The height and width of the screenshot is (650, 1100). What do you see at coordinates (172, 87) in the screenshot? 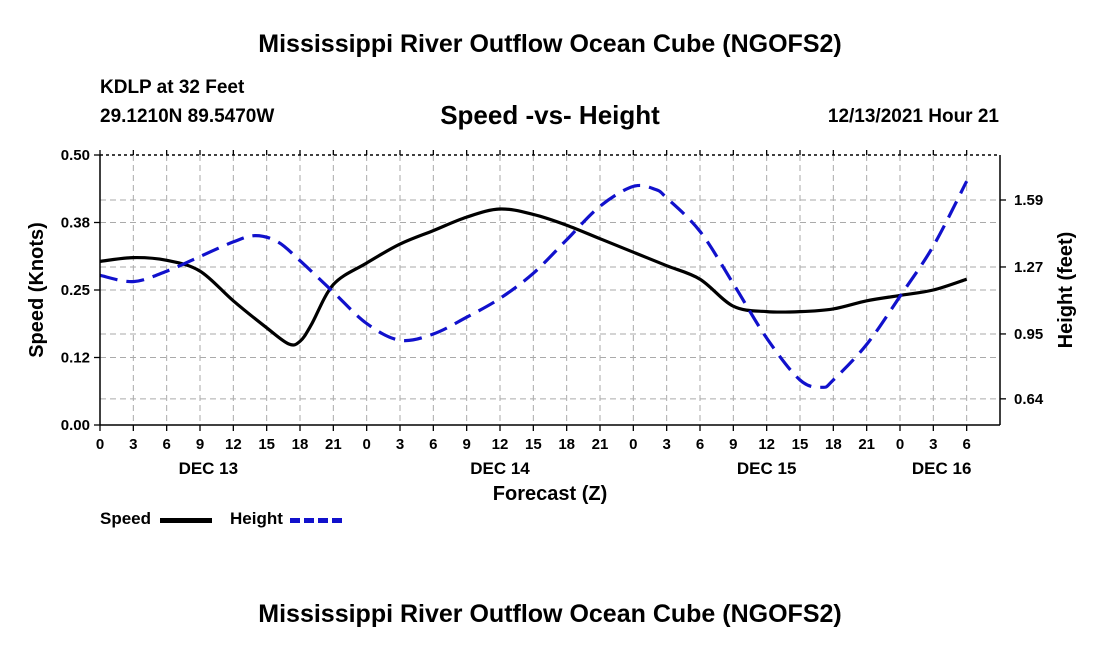
I see `station-label: KDLP at 32 Feet` at bounding box center [172, 87].